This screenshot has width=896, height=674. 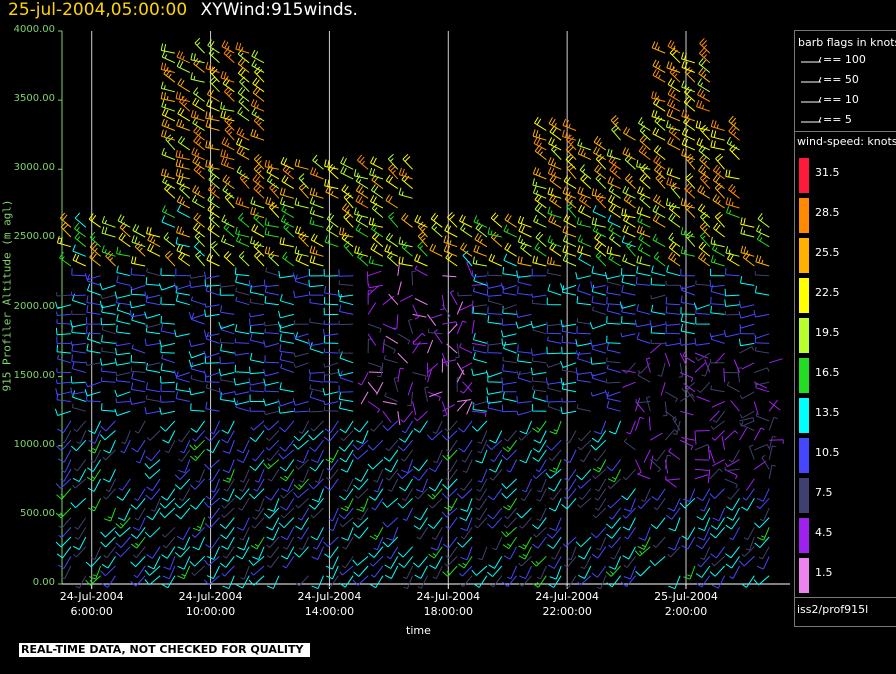 I want to click on speed-label: 10.5, so click(x=827, y=452).